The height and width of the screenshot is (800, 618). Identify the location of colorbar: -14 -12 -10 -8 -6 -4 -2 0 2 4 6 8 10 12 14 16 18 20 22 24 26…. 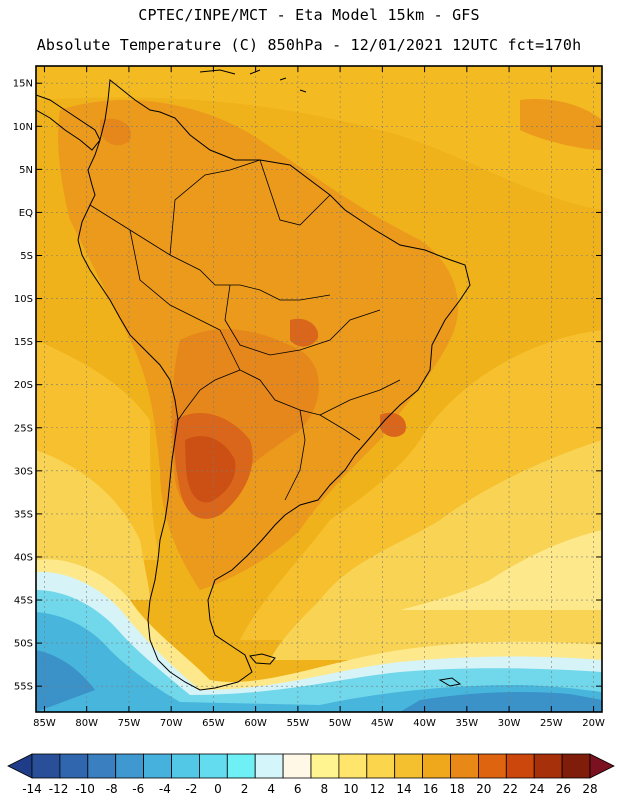
(311, 774).